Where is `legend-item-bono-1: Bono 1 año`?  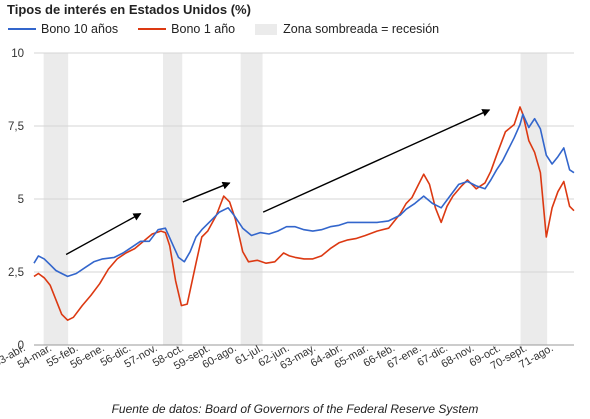 legend-item-bono-1: Bono 1 año is located at coordinates (186, 29).